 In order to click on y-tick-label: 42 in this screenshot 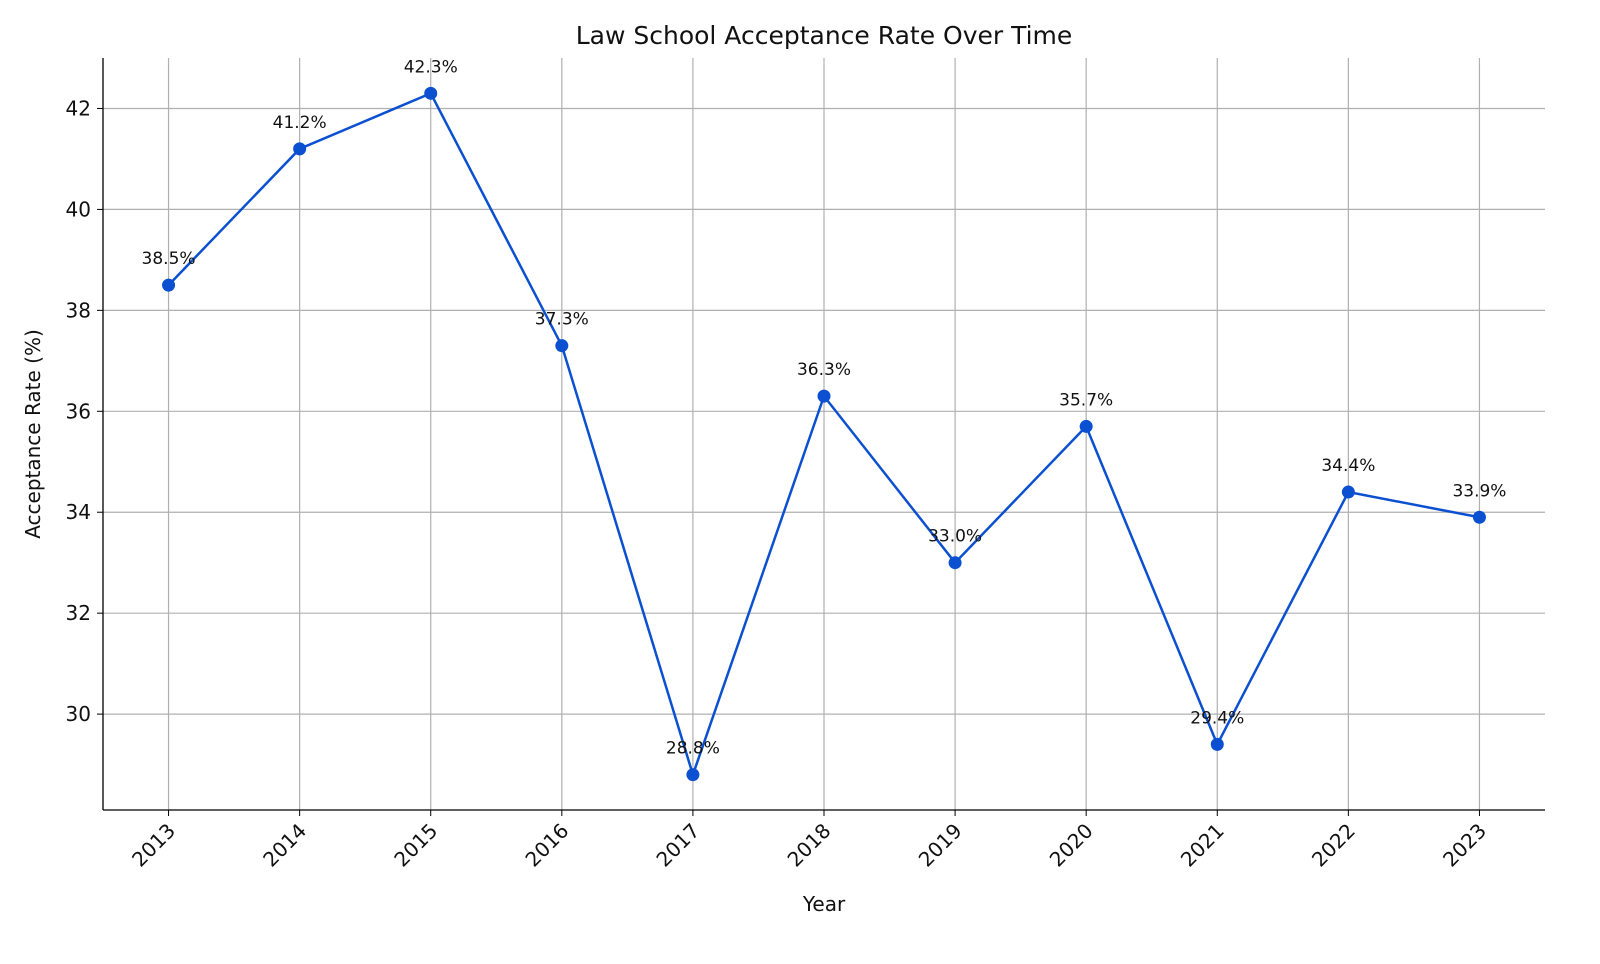, I will do `click(78, 108)`.